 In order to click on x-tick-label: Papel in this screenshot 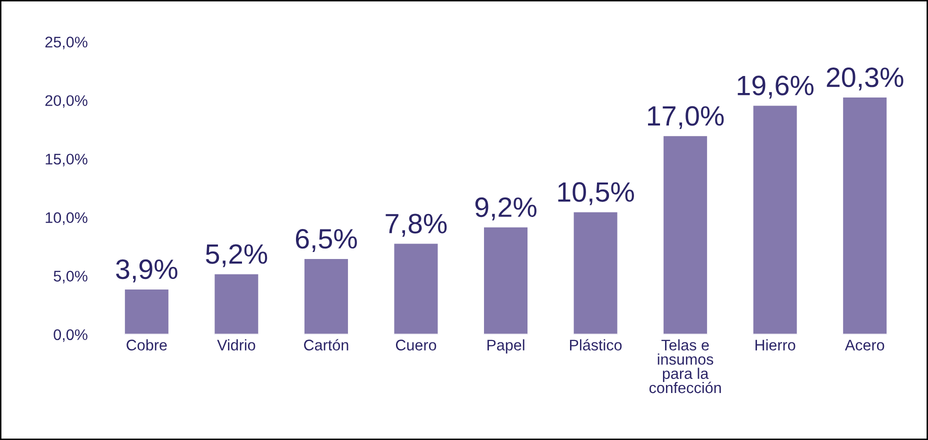, I will do `click(505, 346)`.